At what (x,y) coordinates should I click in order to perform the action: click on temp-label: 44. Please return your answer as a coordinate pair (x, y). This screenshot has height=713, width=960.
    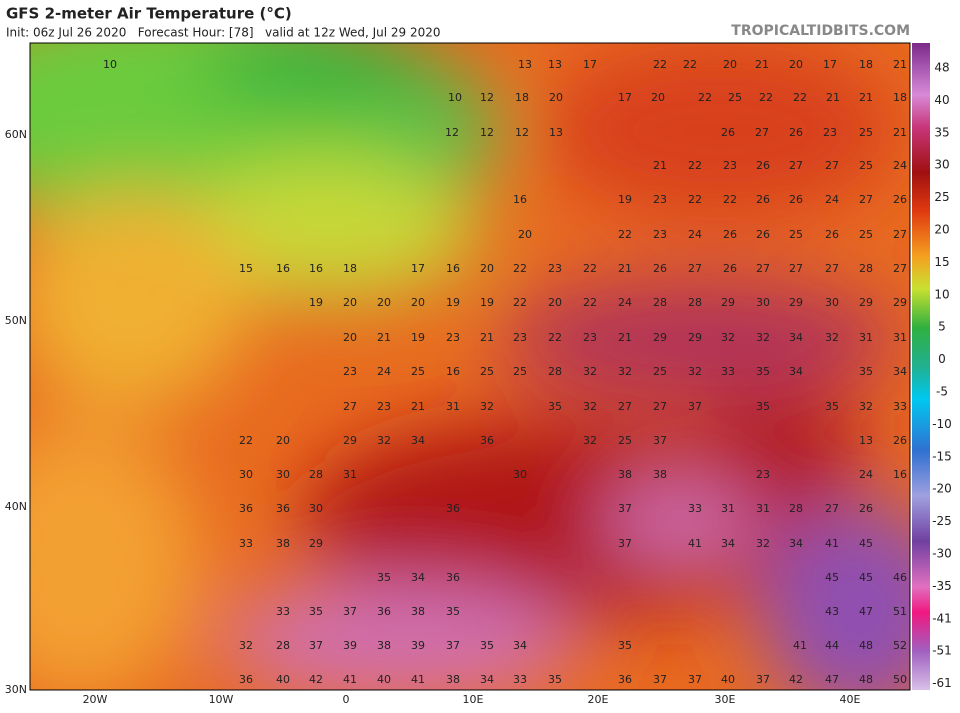
    Looking at the image, I should click on (832, 645).